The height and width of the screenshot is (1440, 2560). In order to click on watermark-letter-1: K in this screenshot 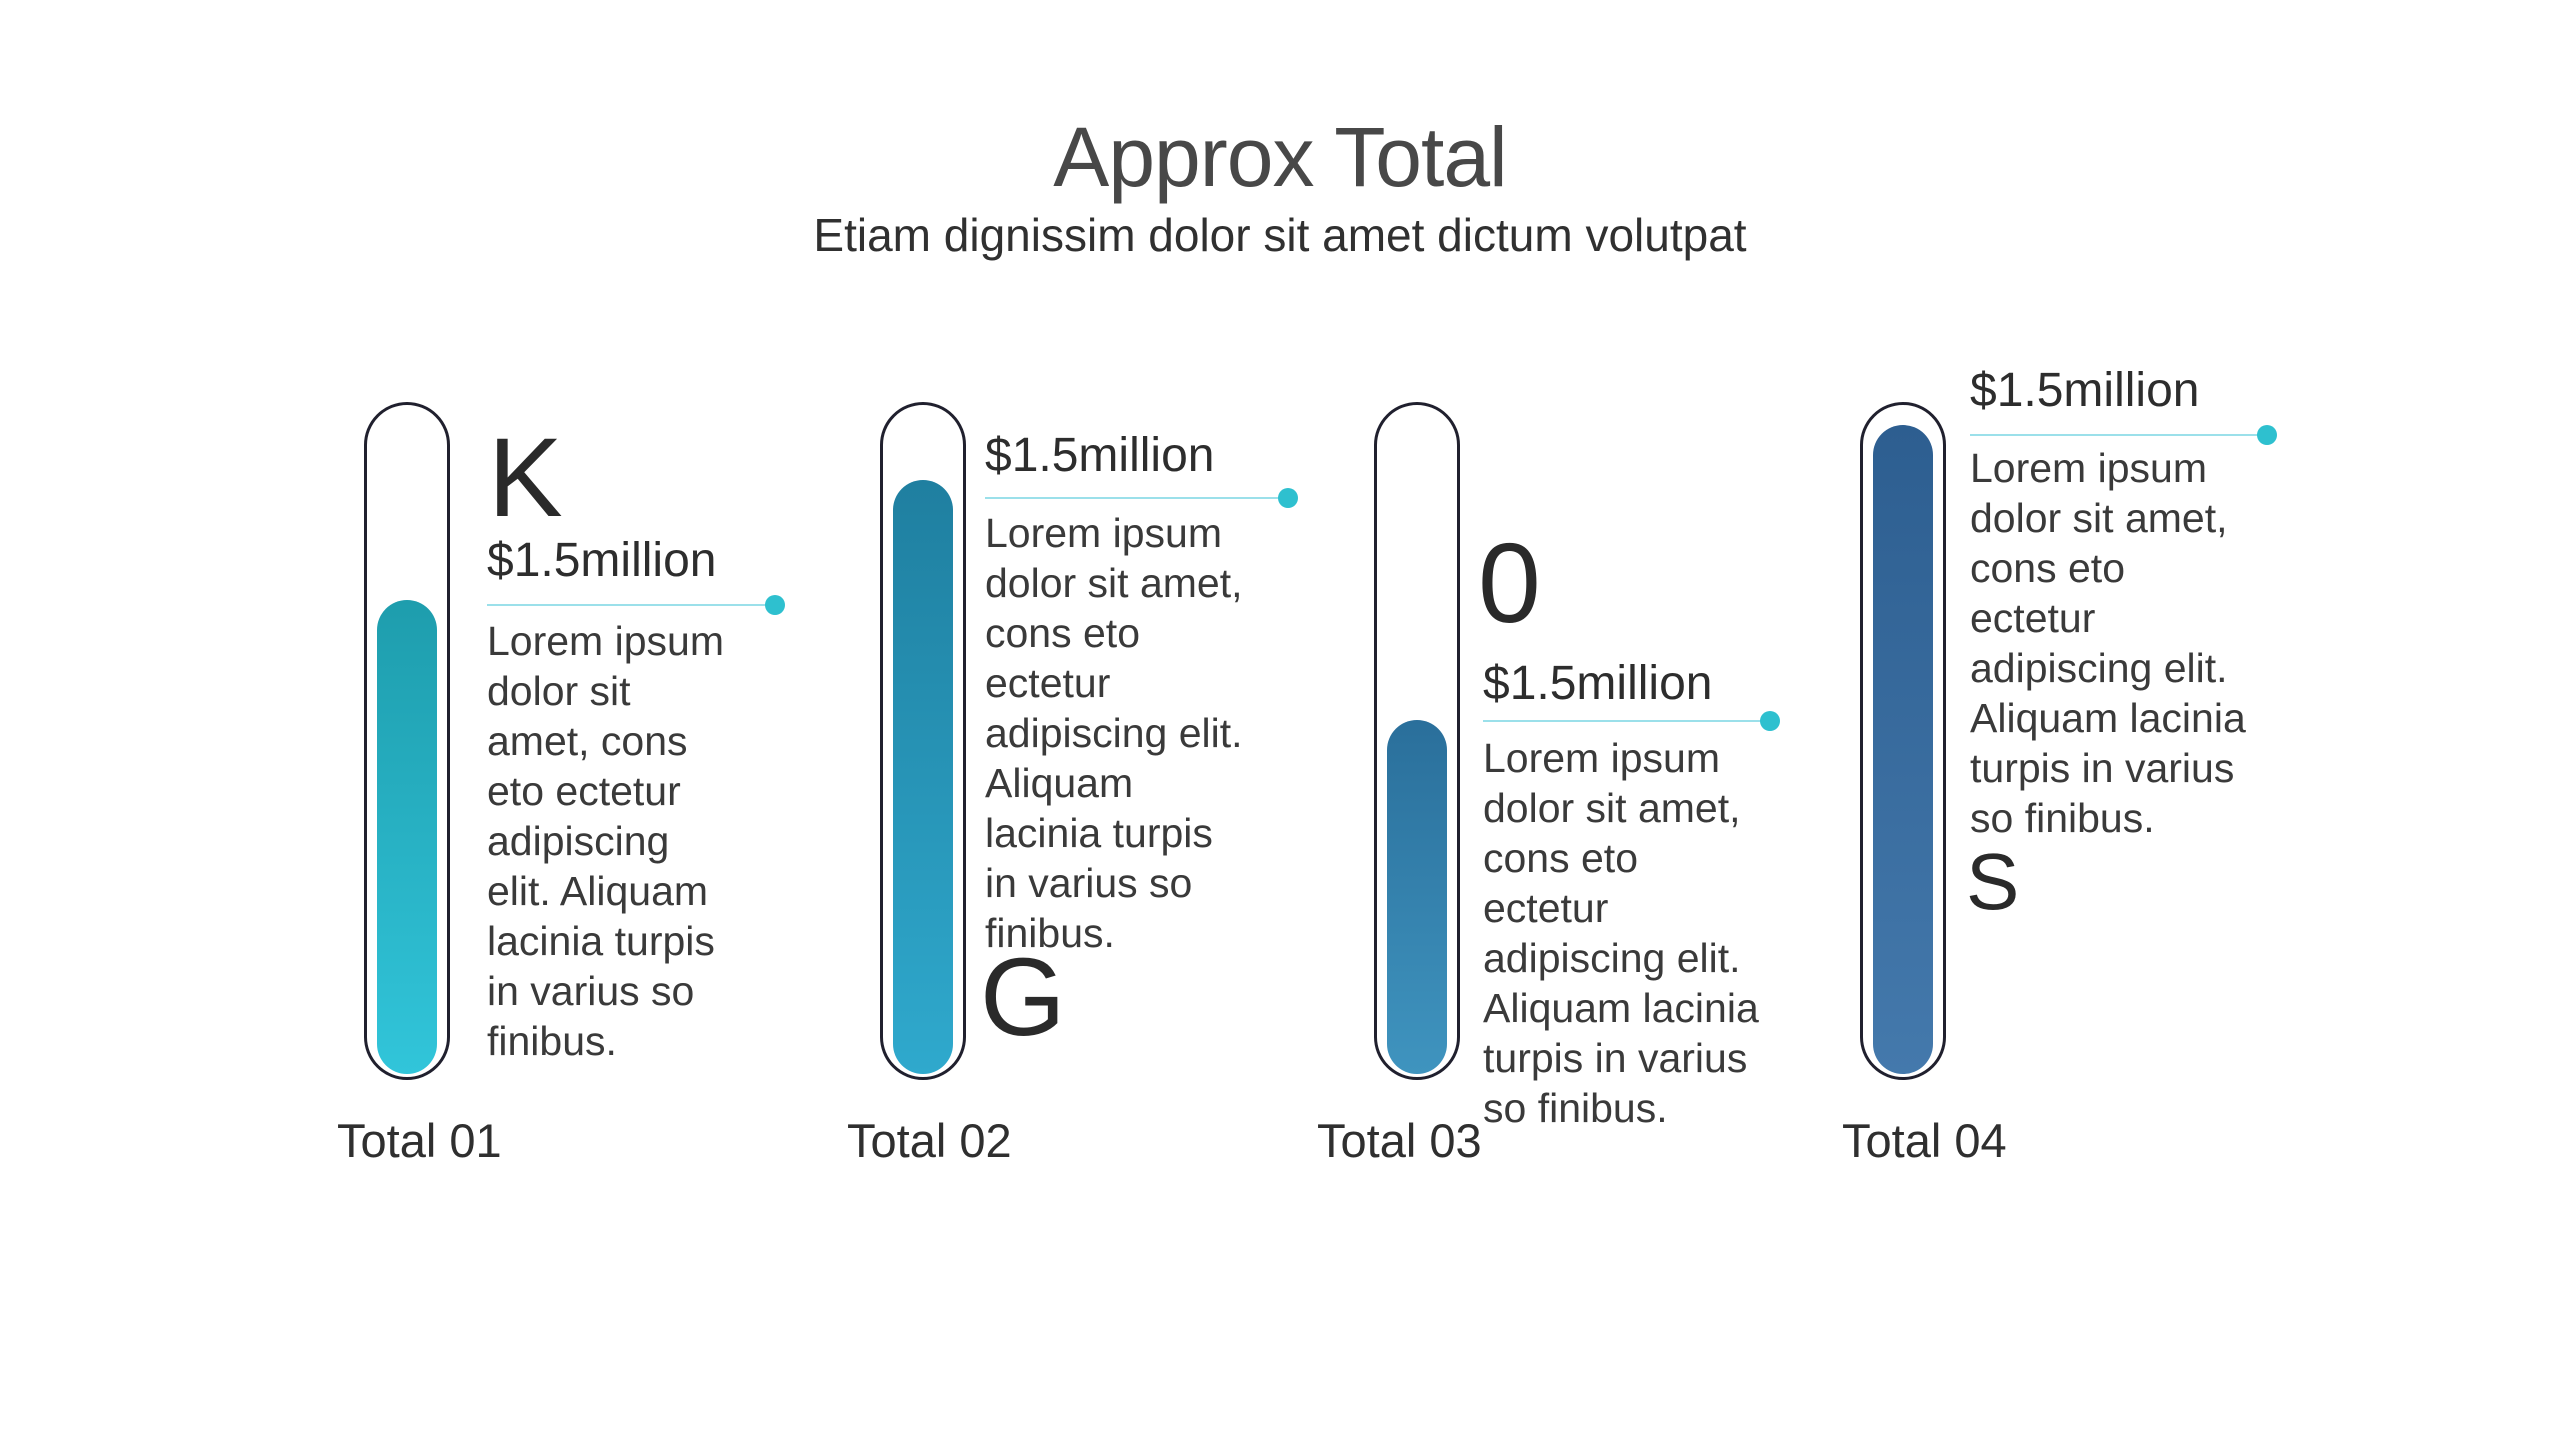, I will do `click(525, 477)`.